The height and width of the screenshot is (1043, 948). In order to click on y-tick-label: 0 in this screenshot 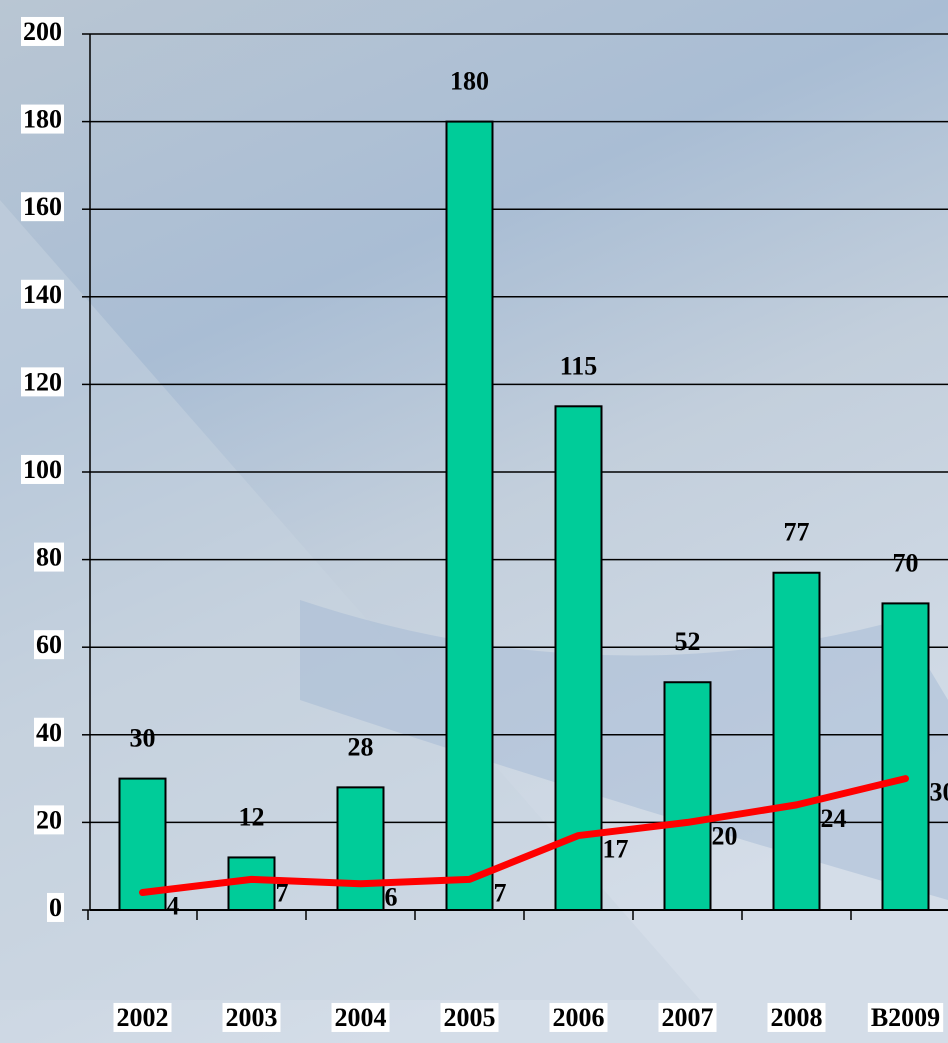, I will do `click(55, 907)`.